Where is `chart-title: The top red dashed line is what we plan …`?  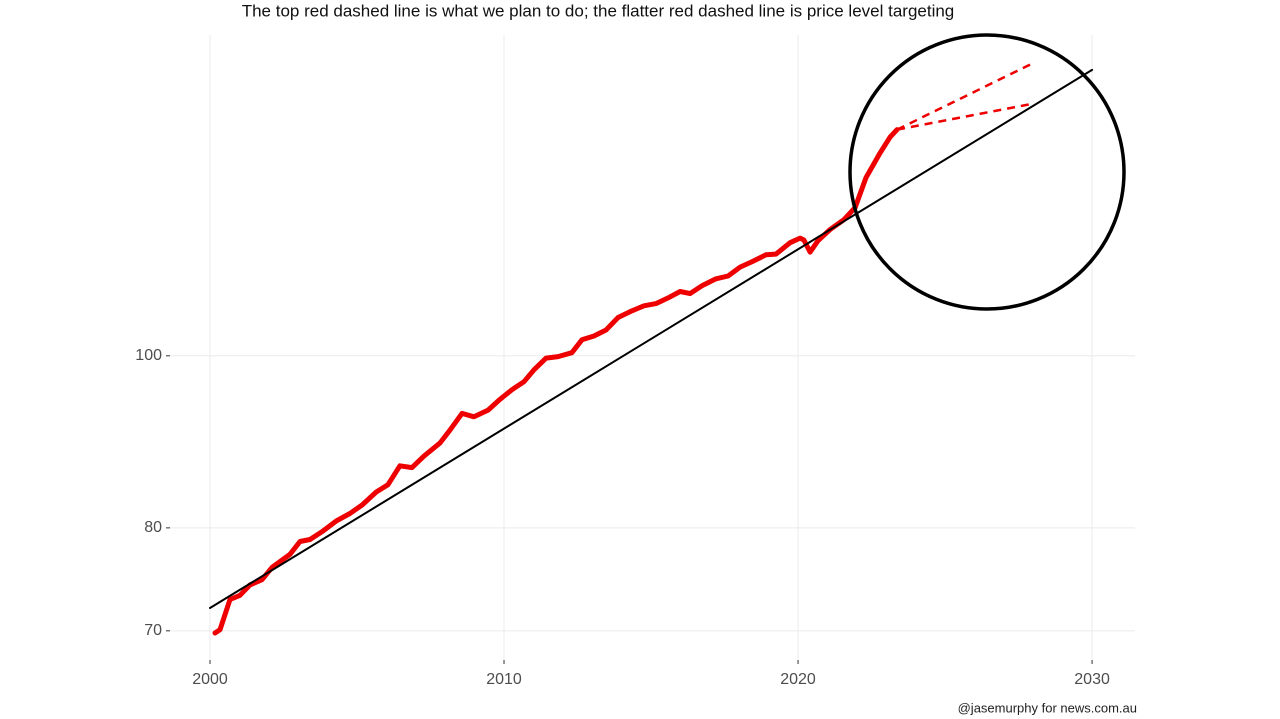
chart-title: The top red dashed line is what we plan … is located at coordinates (598, 10).